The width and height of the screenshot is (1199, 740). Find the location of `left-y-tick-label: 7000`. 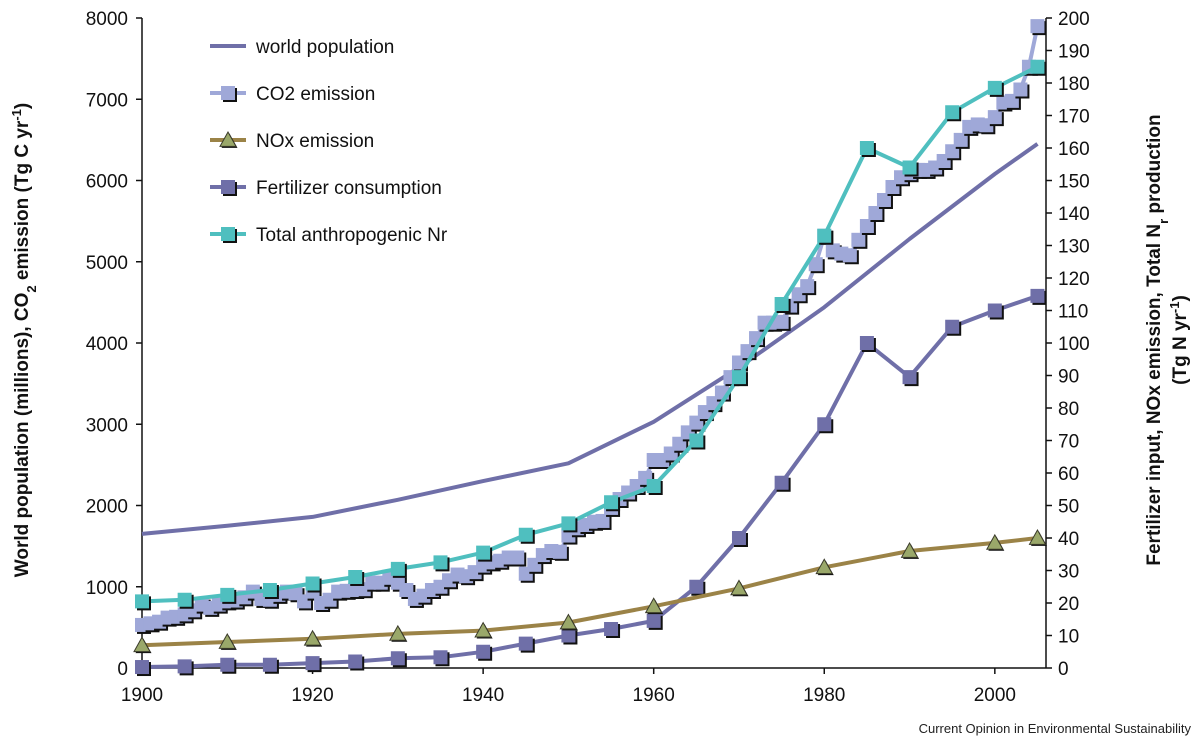

left-y-tick-label: 7000 is located at coordinates (107, 100).